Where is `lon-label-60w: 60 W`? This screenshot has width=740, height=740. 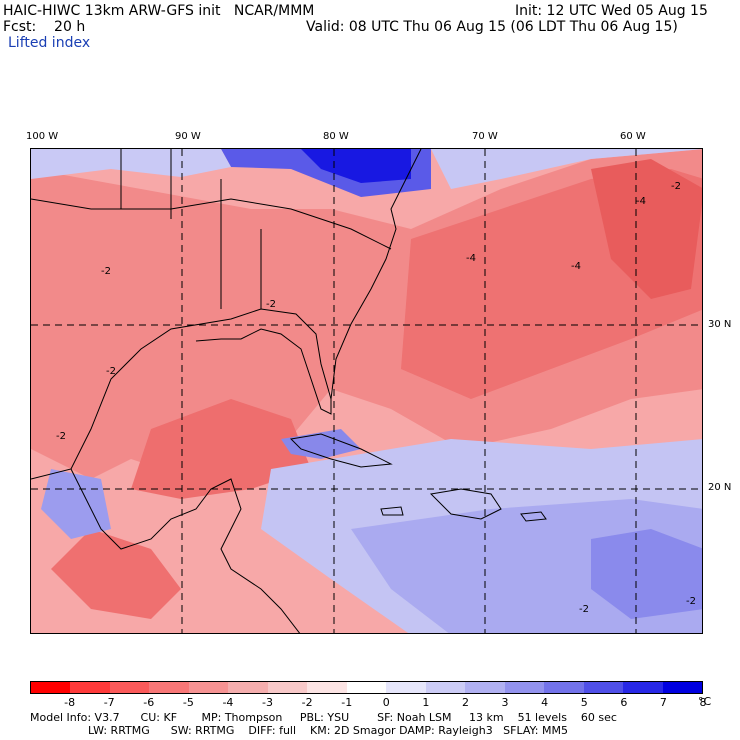 lon-label-60w: 60 W is located at coordinates (633, 136).